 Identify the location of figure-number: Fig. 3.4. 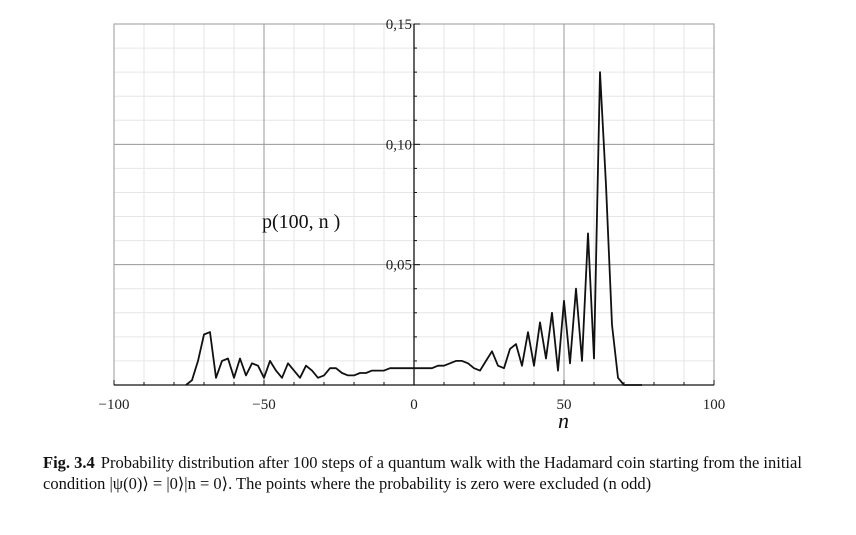
(69, 462).